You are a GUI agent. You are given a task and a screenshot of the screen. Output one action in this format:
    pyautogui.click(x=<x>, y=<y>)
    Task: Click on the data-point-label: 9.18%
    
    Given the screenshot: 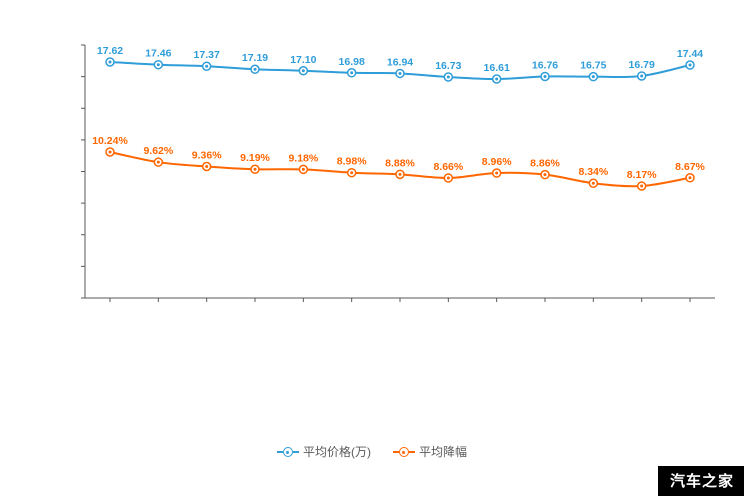 What is the action you would take?
    pyautogui.click(x=303, y=158)
    